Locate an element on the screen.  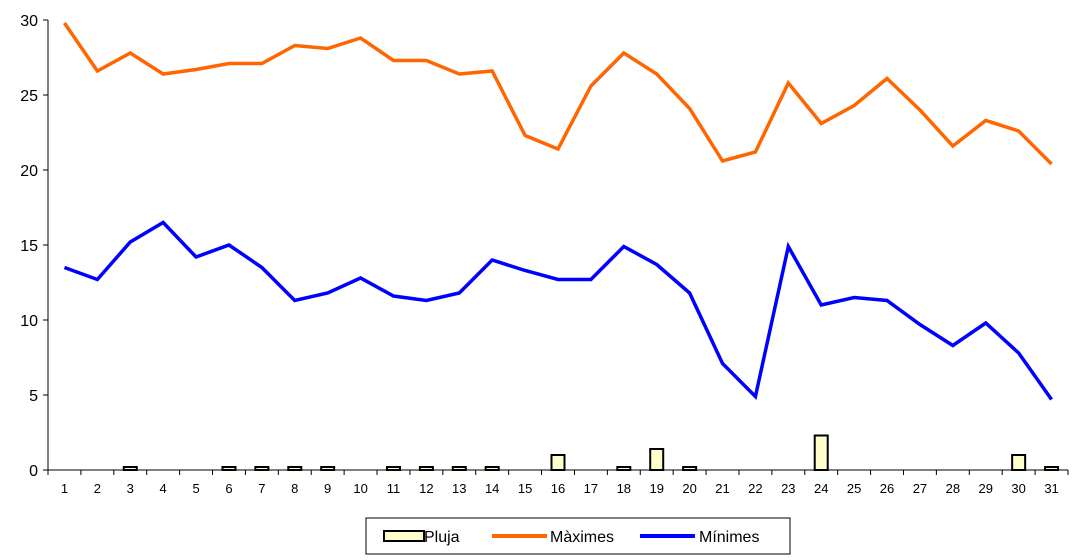
x-tick-label: 31 is located at coordinates (1051, 488).